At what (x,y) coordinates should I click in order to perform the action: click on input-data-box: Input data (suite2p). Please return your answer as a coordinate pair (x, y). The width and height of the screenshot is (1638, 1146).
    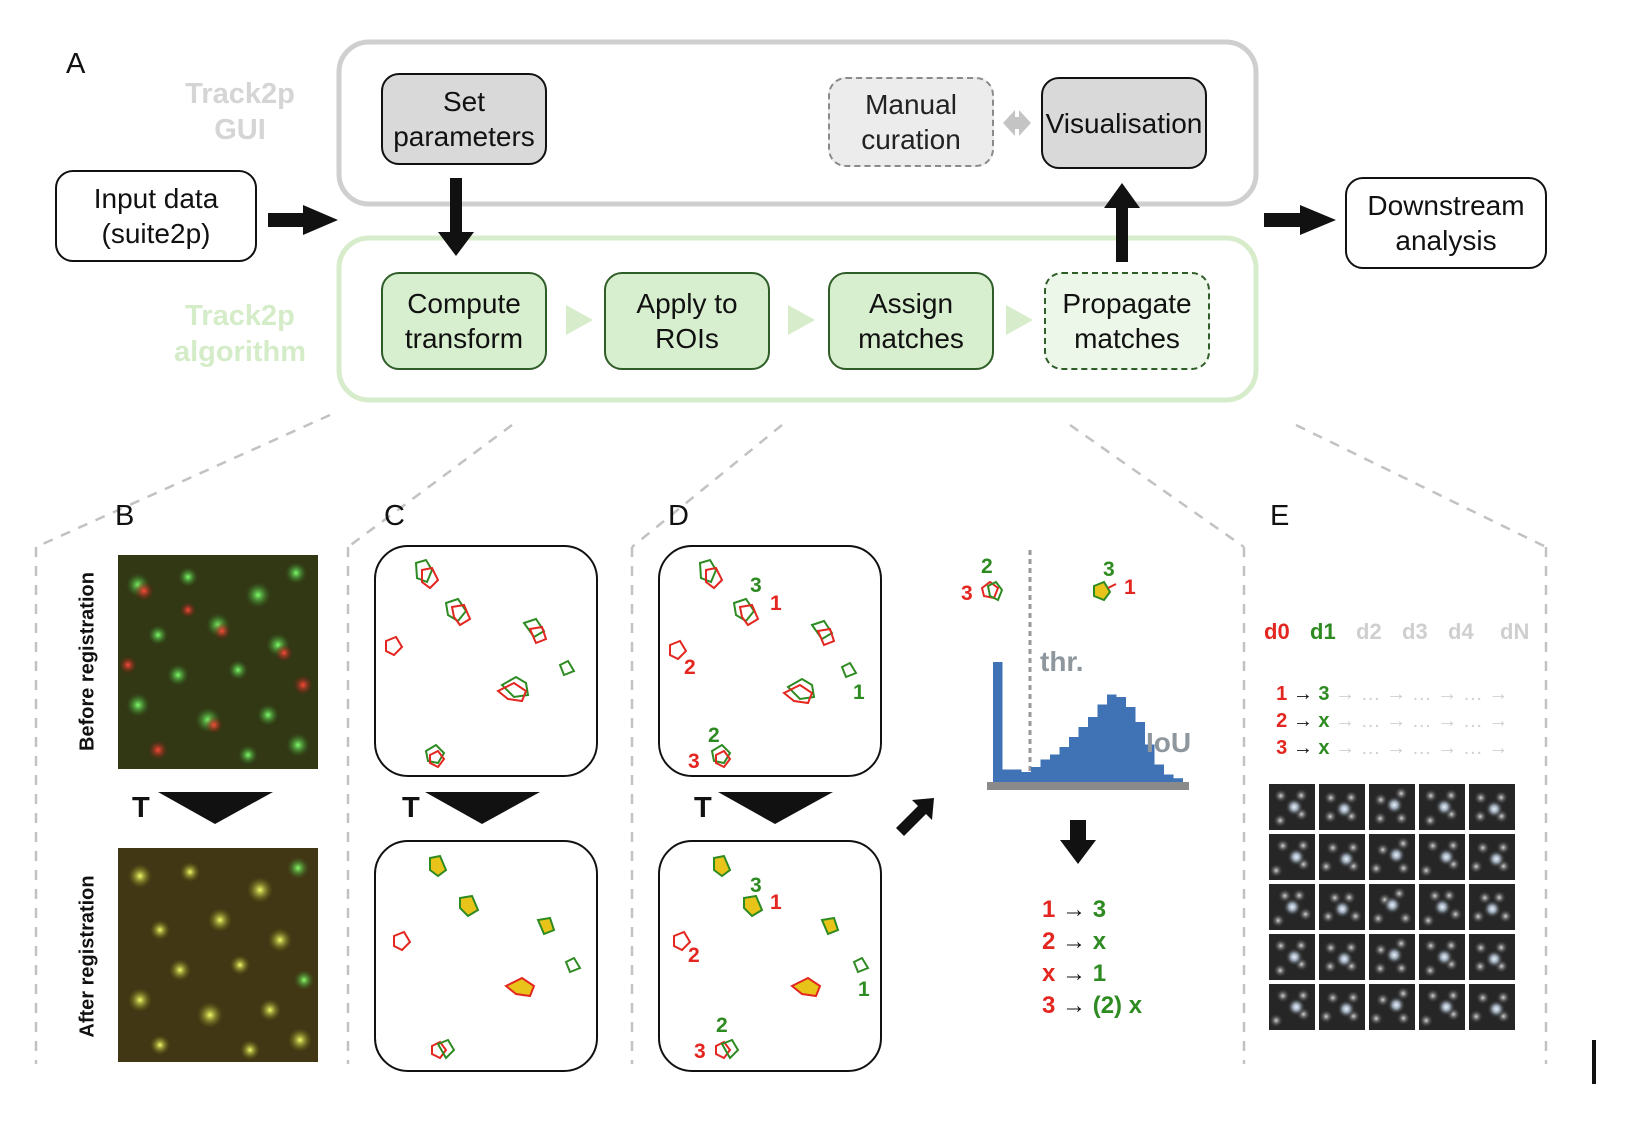
    Looking at the image, I should click on (156, 216).